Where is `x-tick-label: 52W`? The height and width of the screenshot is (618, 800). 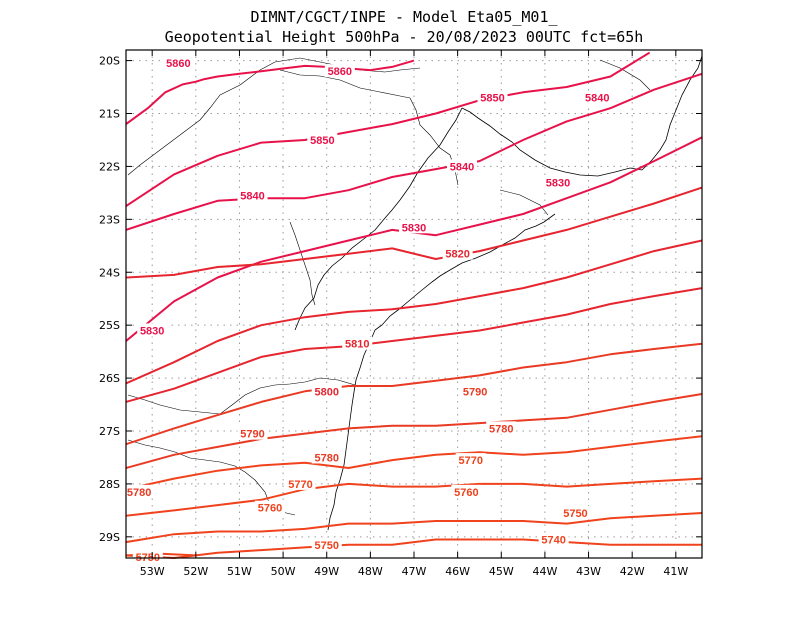 x-tick-label: 52W is located at coordinates (195, 571).